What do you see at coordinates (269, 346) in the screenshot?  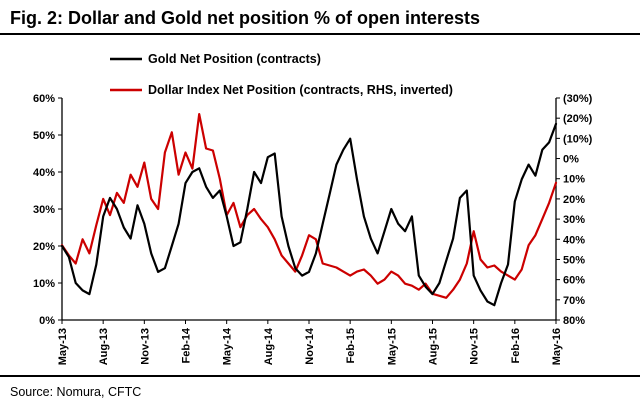 I see `x-axis-tick-label: Aug-14` at bounding box center [269, 346].